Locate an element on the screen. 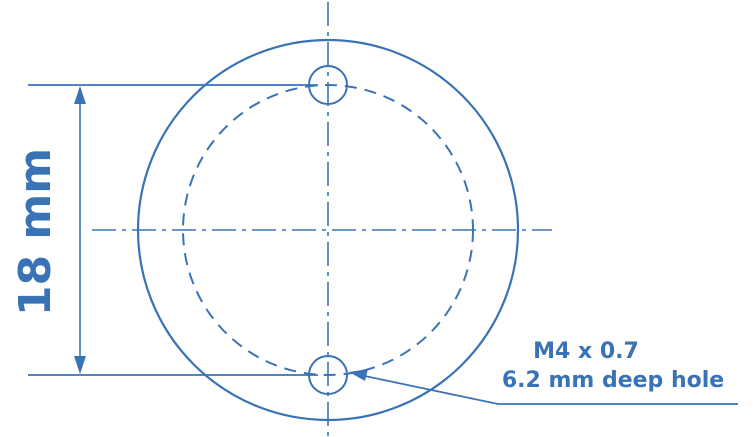 This screenshot has height=437, width=753. callout-leader-line is located at coordinates (548, 389).